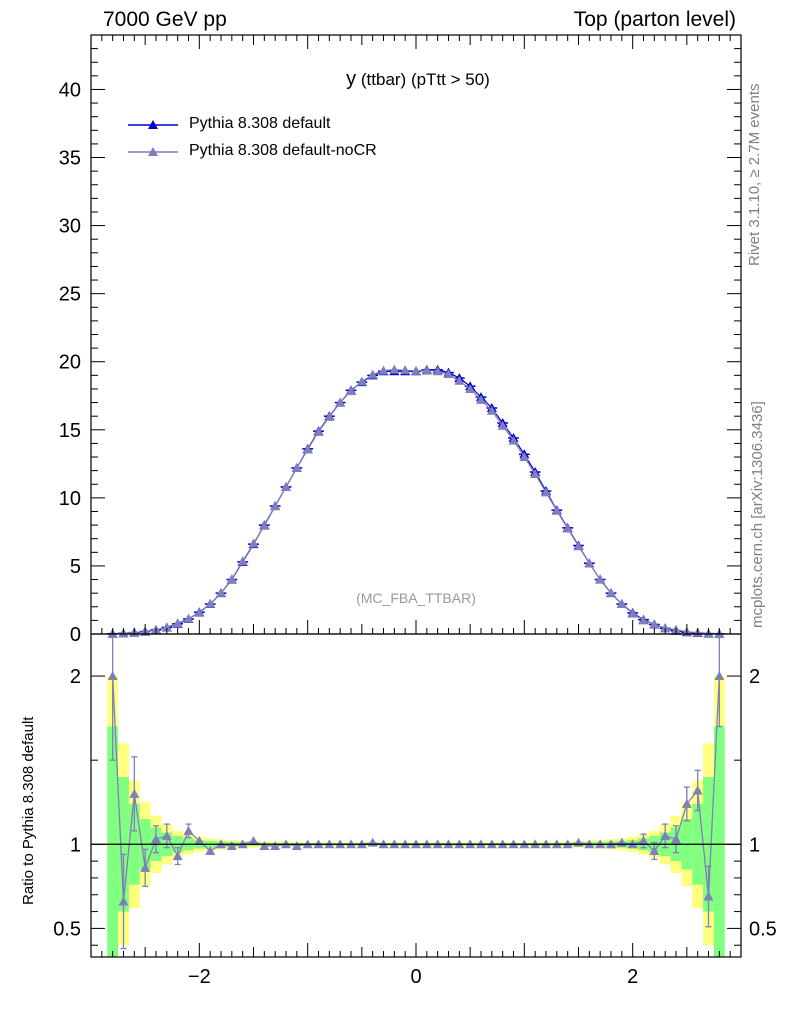 The height and width of the screenshot is (1024, 786). Describe the element at coordinates (75, 635) in the screenshot. I see `y-tick-label: 0` at that location.